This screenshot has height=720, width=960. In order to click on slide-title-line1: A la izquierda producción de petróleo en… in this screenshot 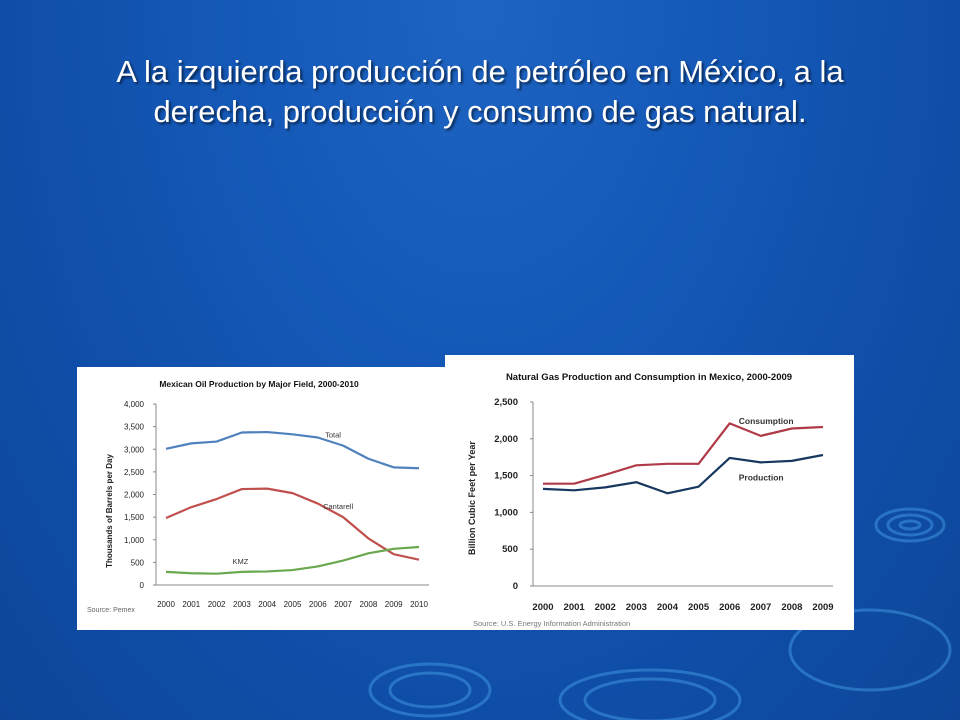, I will do `click(480, 71)`.